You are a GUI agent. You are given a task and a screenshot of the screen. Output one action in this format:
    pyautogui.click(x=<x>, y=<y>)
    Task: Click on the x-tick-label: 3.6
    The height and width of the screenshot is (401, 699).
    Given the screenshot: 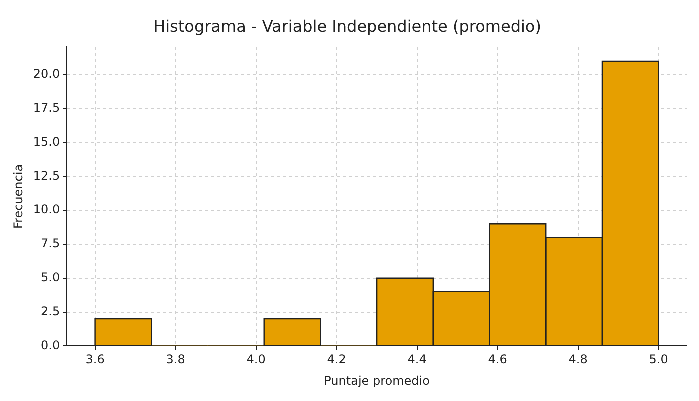 What is the action you would take?
    pyautogui.click(x=95, y=359)
    